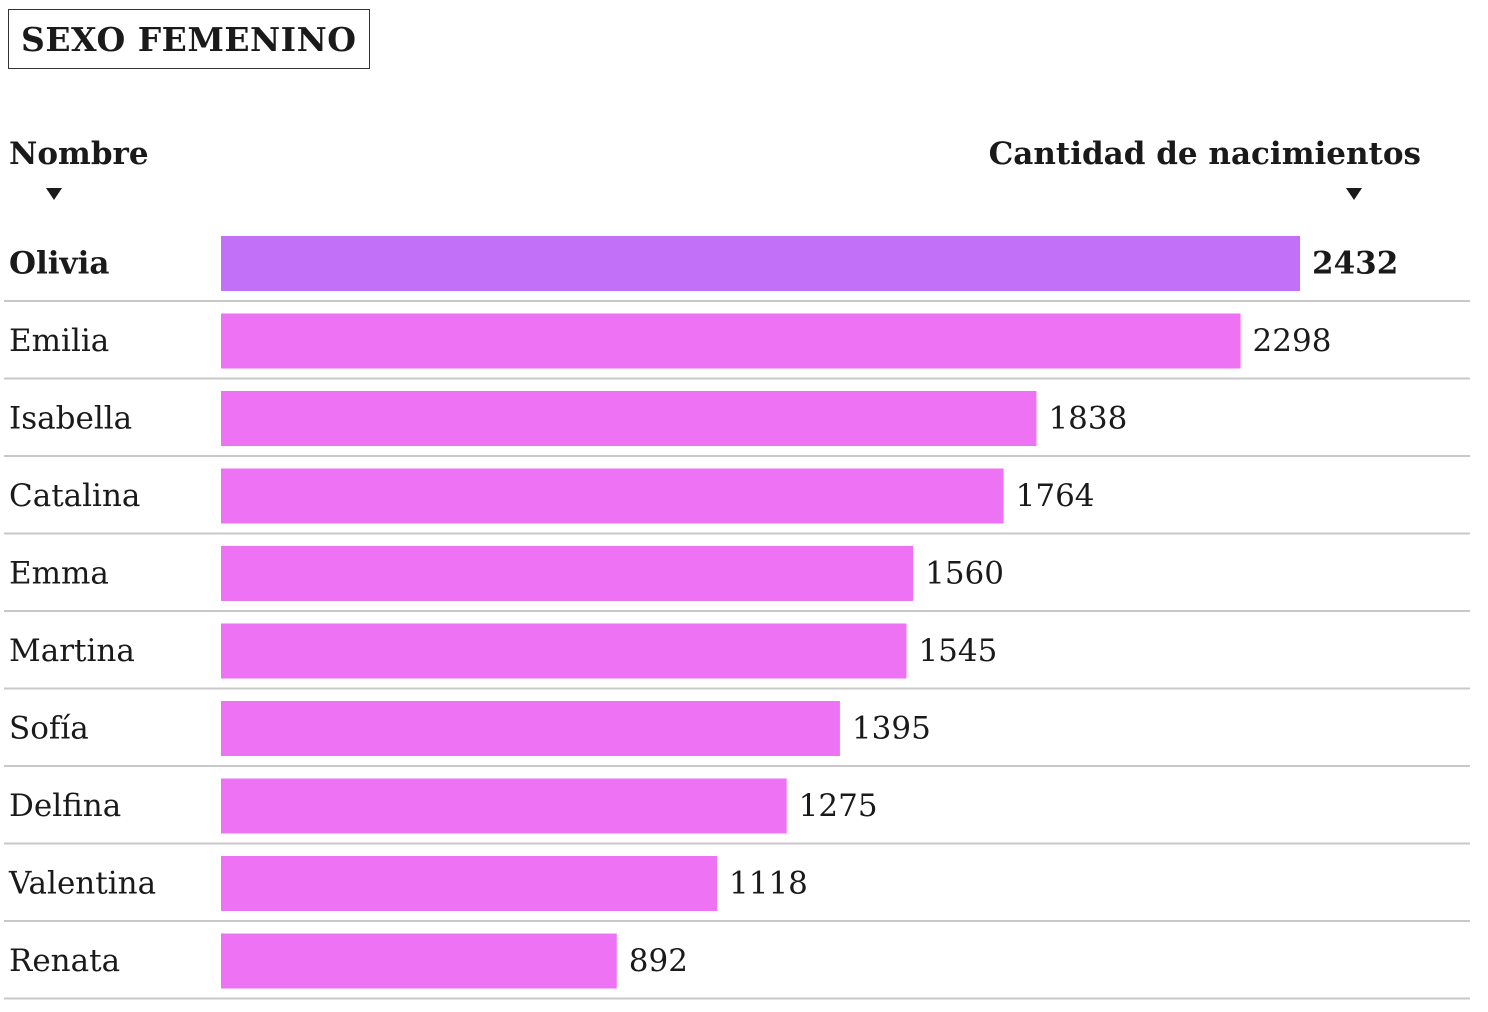  What do you see at coordinates (1354, 194) in the screenshot?
I see `value-column-arrow-icon` at bounding box center [1354, 194].